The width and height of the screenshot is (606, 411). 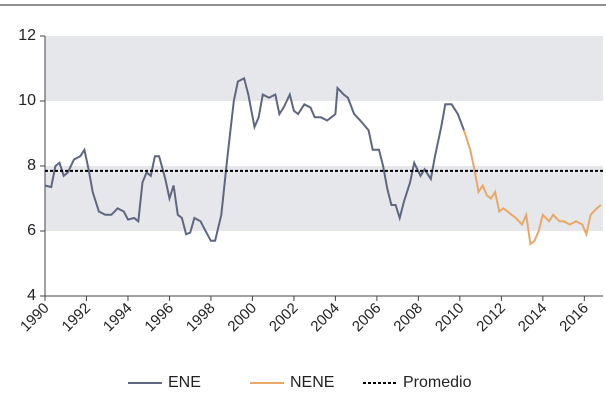 I want to click on legend-label: Promedio, so click(x=437, y=382).